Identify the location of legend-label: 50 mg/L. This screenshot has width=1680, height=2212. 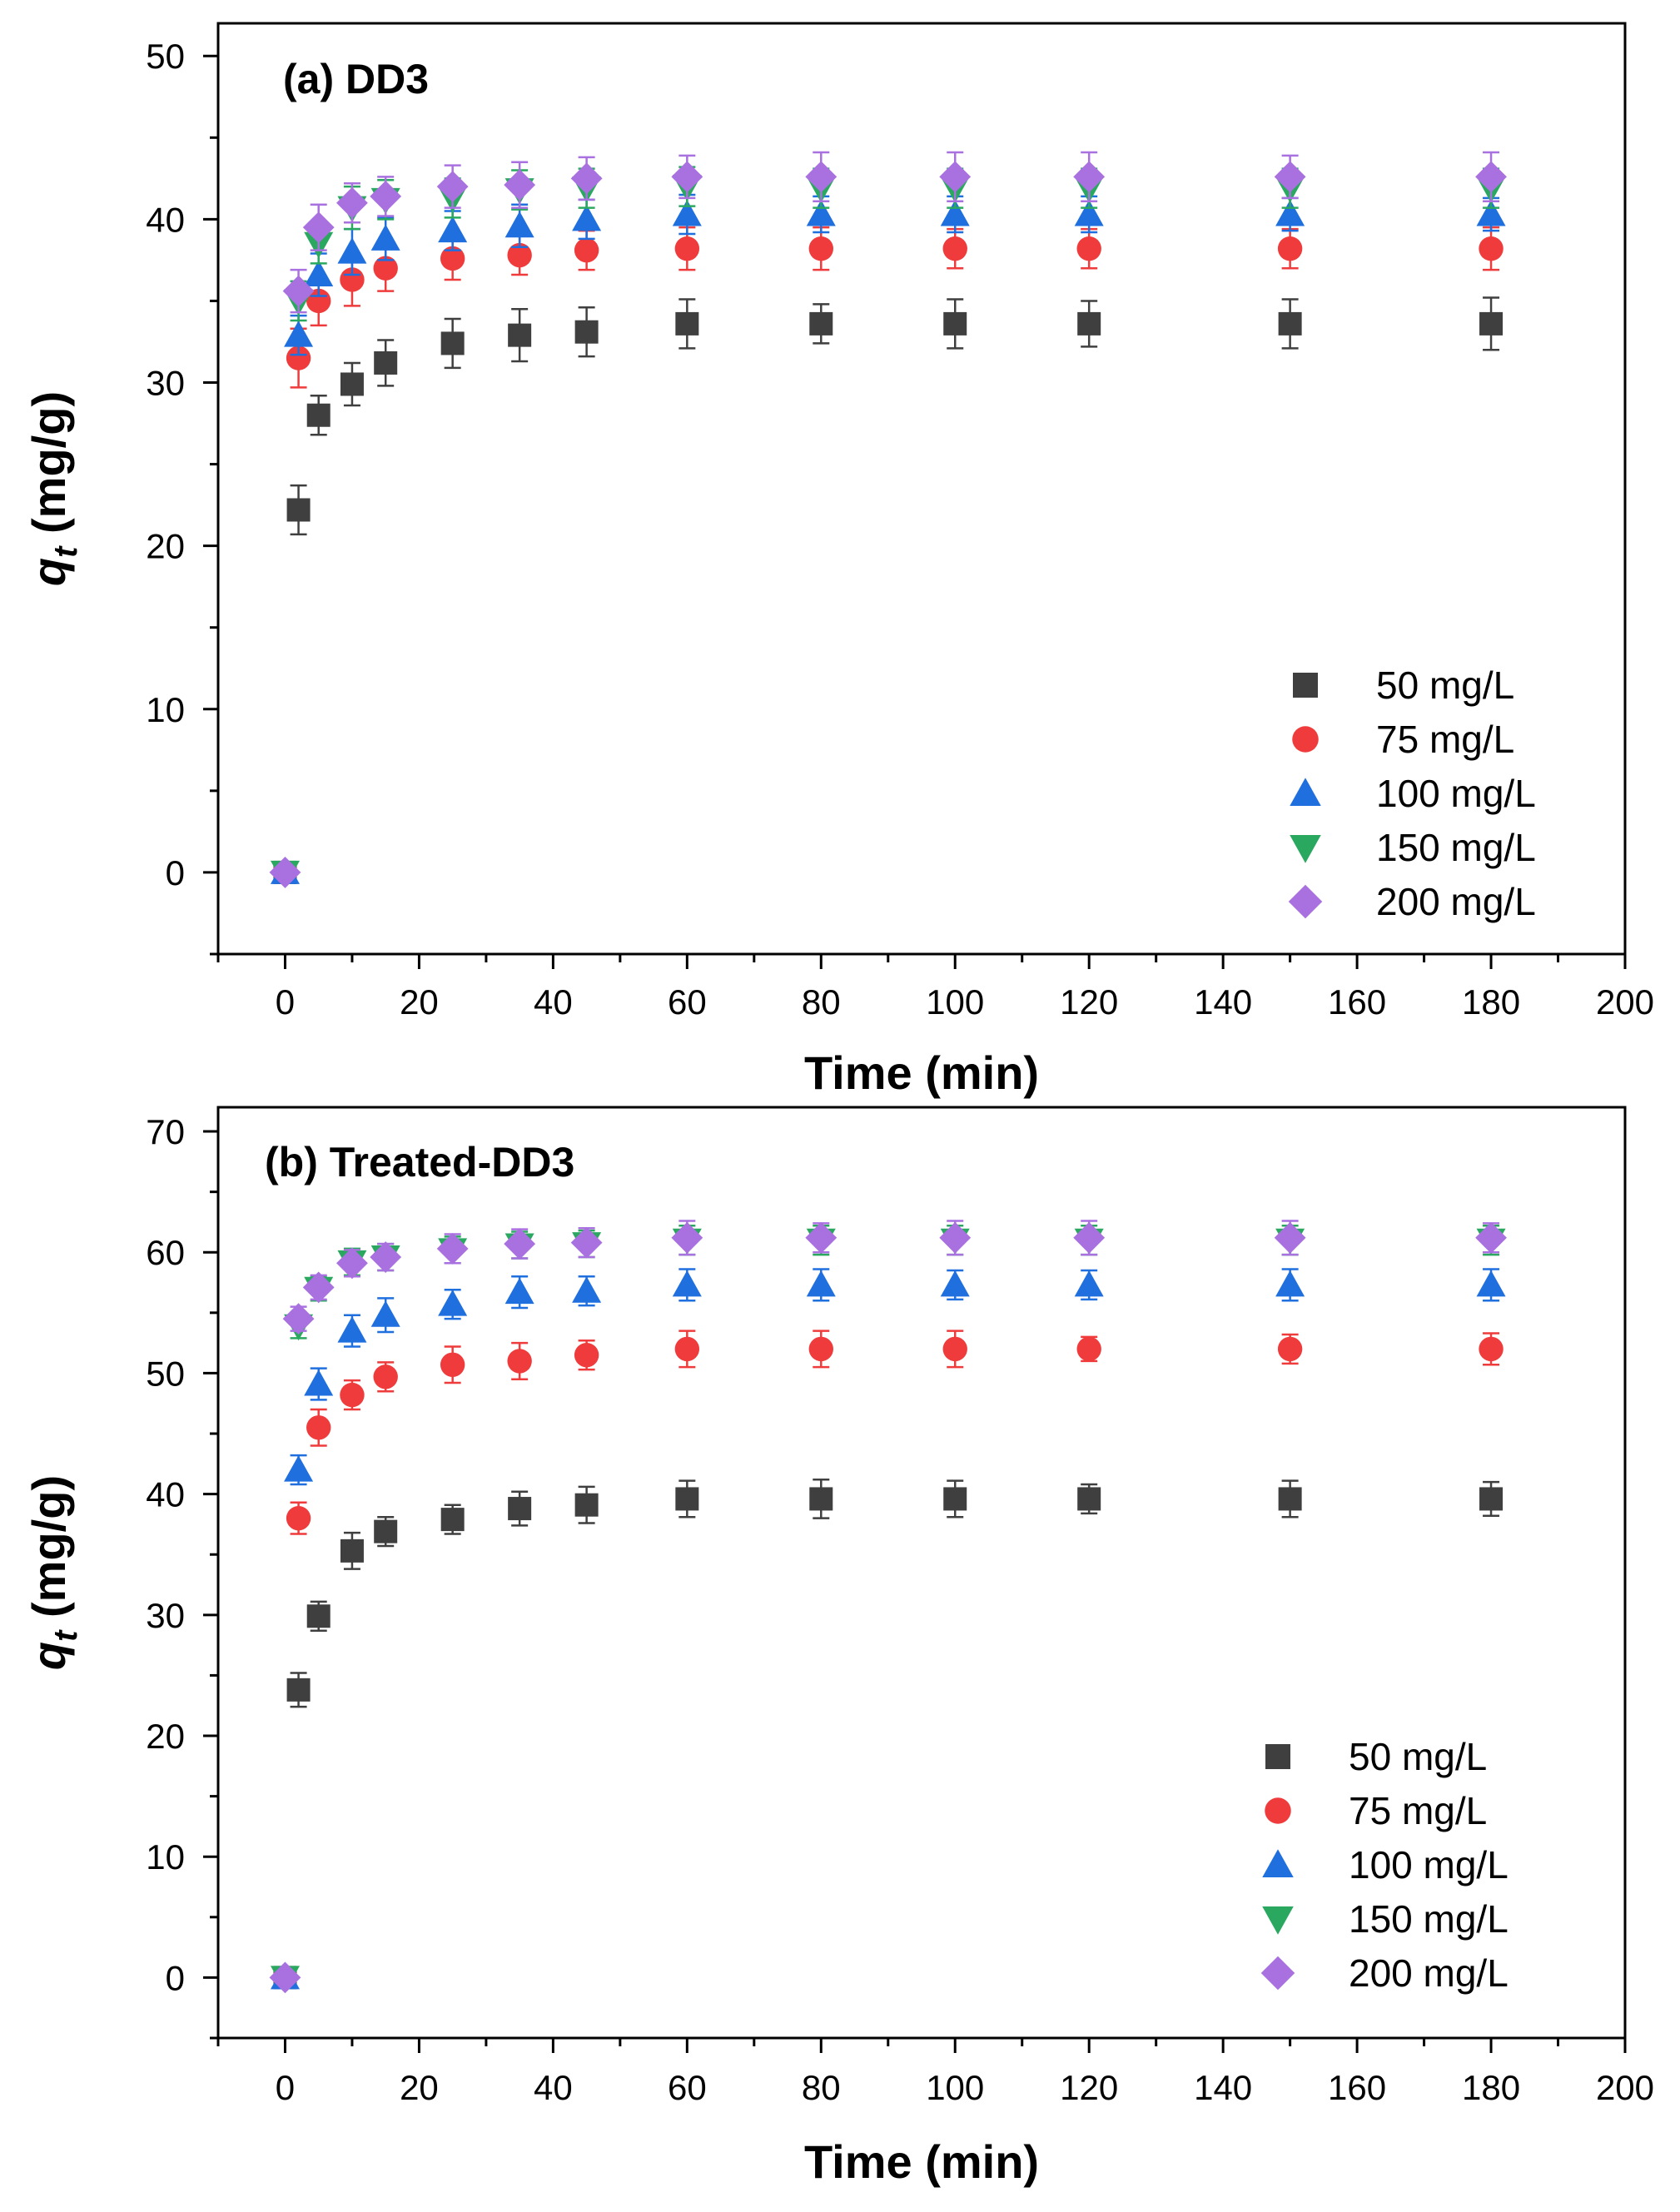
(1445, 685).